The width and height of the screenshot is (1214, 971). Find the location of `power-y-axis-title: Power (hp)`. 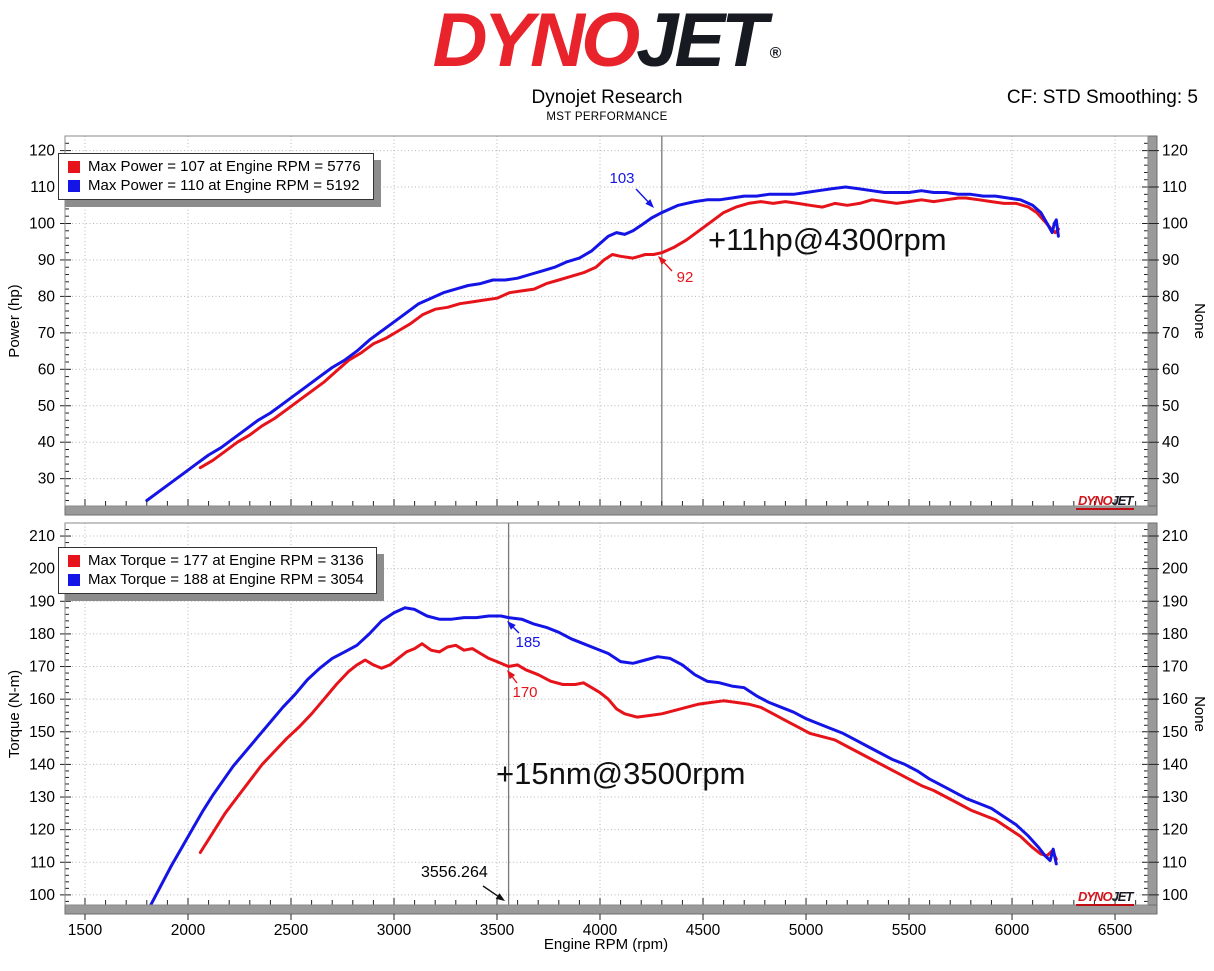

power-y-axis-title: Power (hp) is located at coordinates (14, 321).